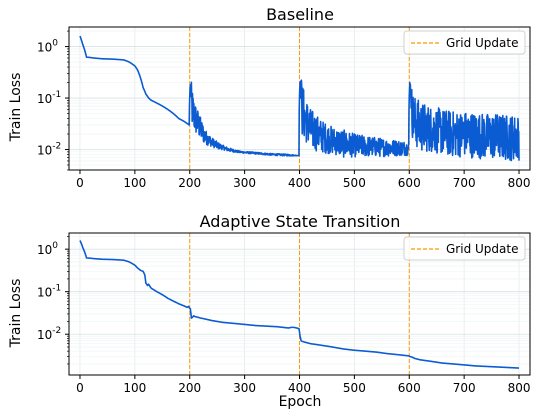 The image size is (539, 416). What do you see at coordinates (300, 402) in the screenshot?
I see `x-axis-label: Epoch` at bounding box center [300, 402].